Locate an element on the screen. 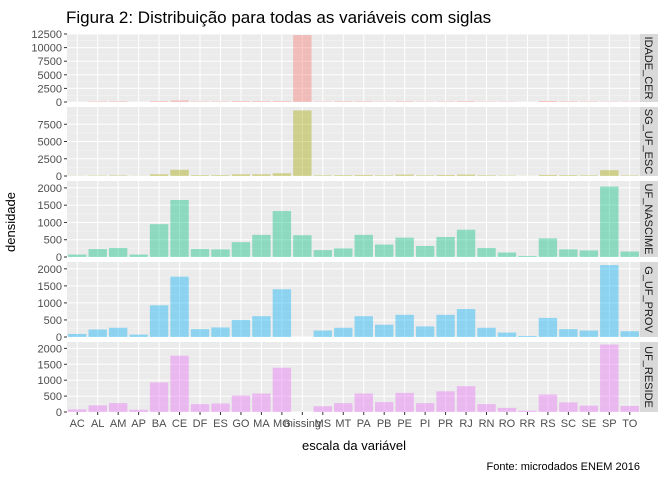 This screenshot has height=480, width=672. x-tick-label: RN is located at coordinates (487, 424).